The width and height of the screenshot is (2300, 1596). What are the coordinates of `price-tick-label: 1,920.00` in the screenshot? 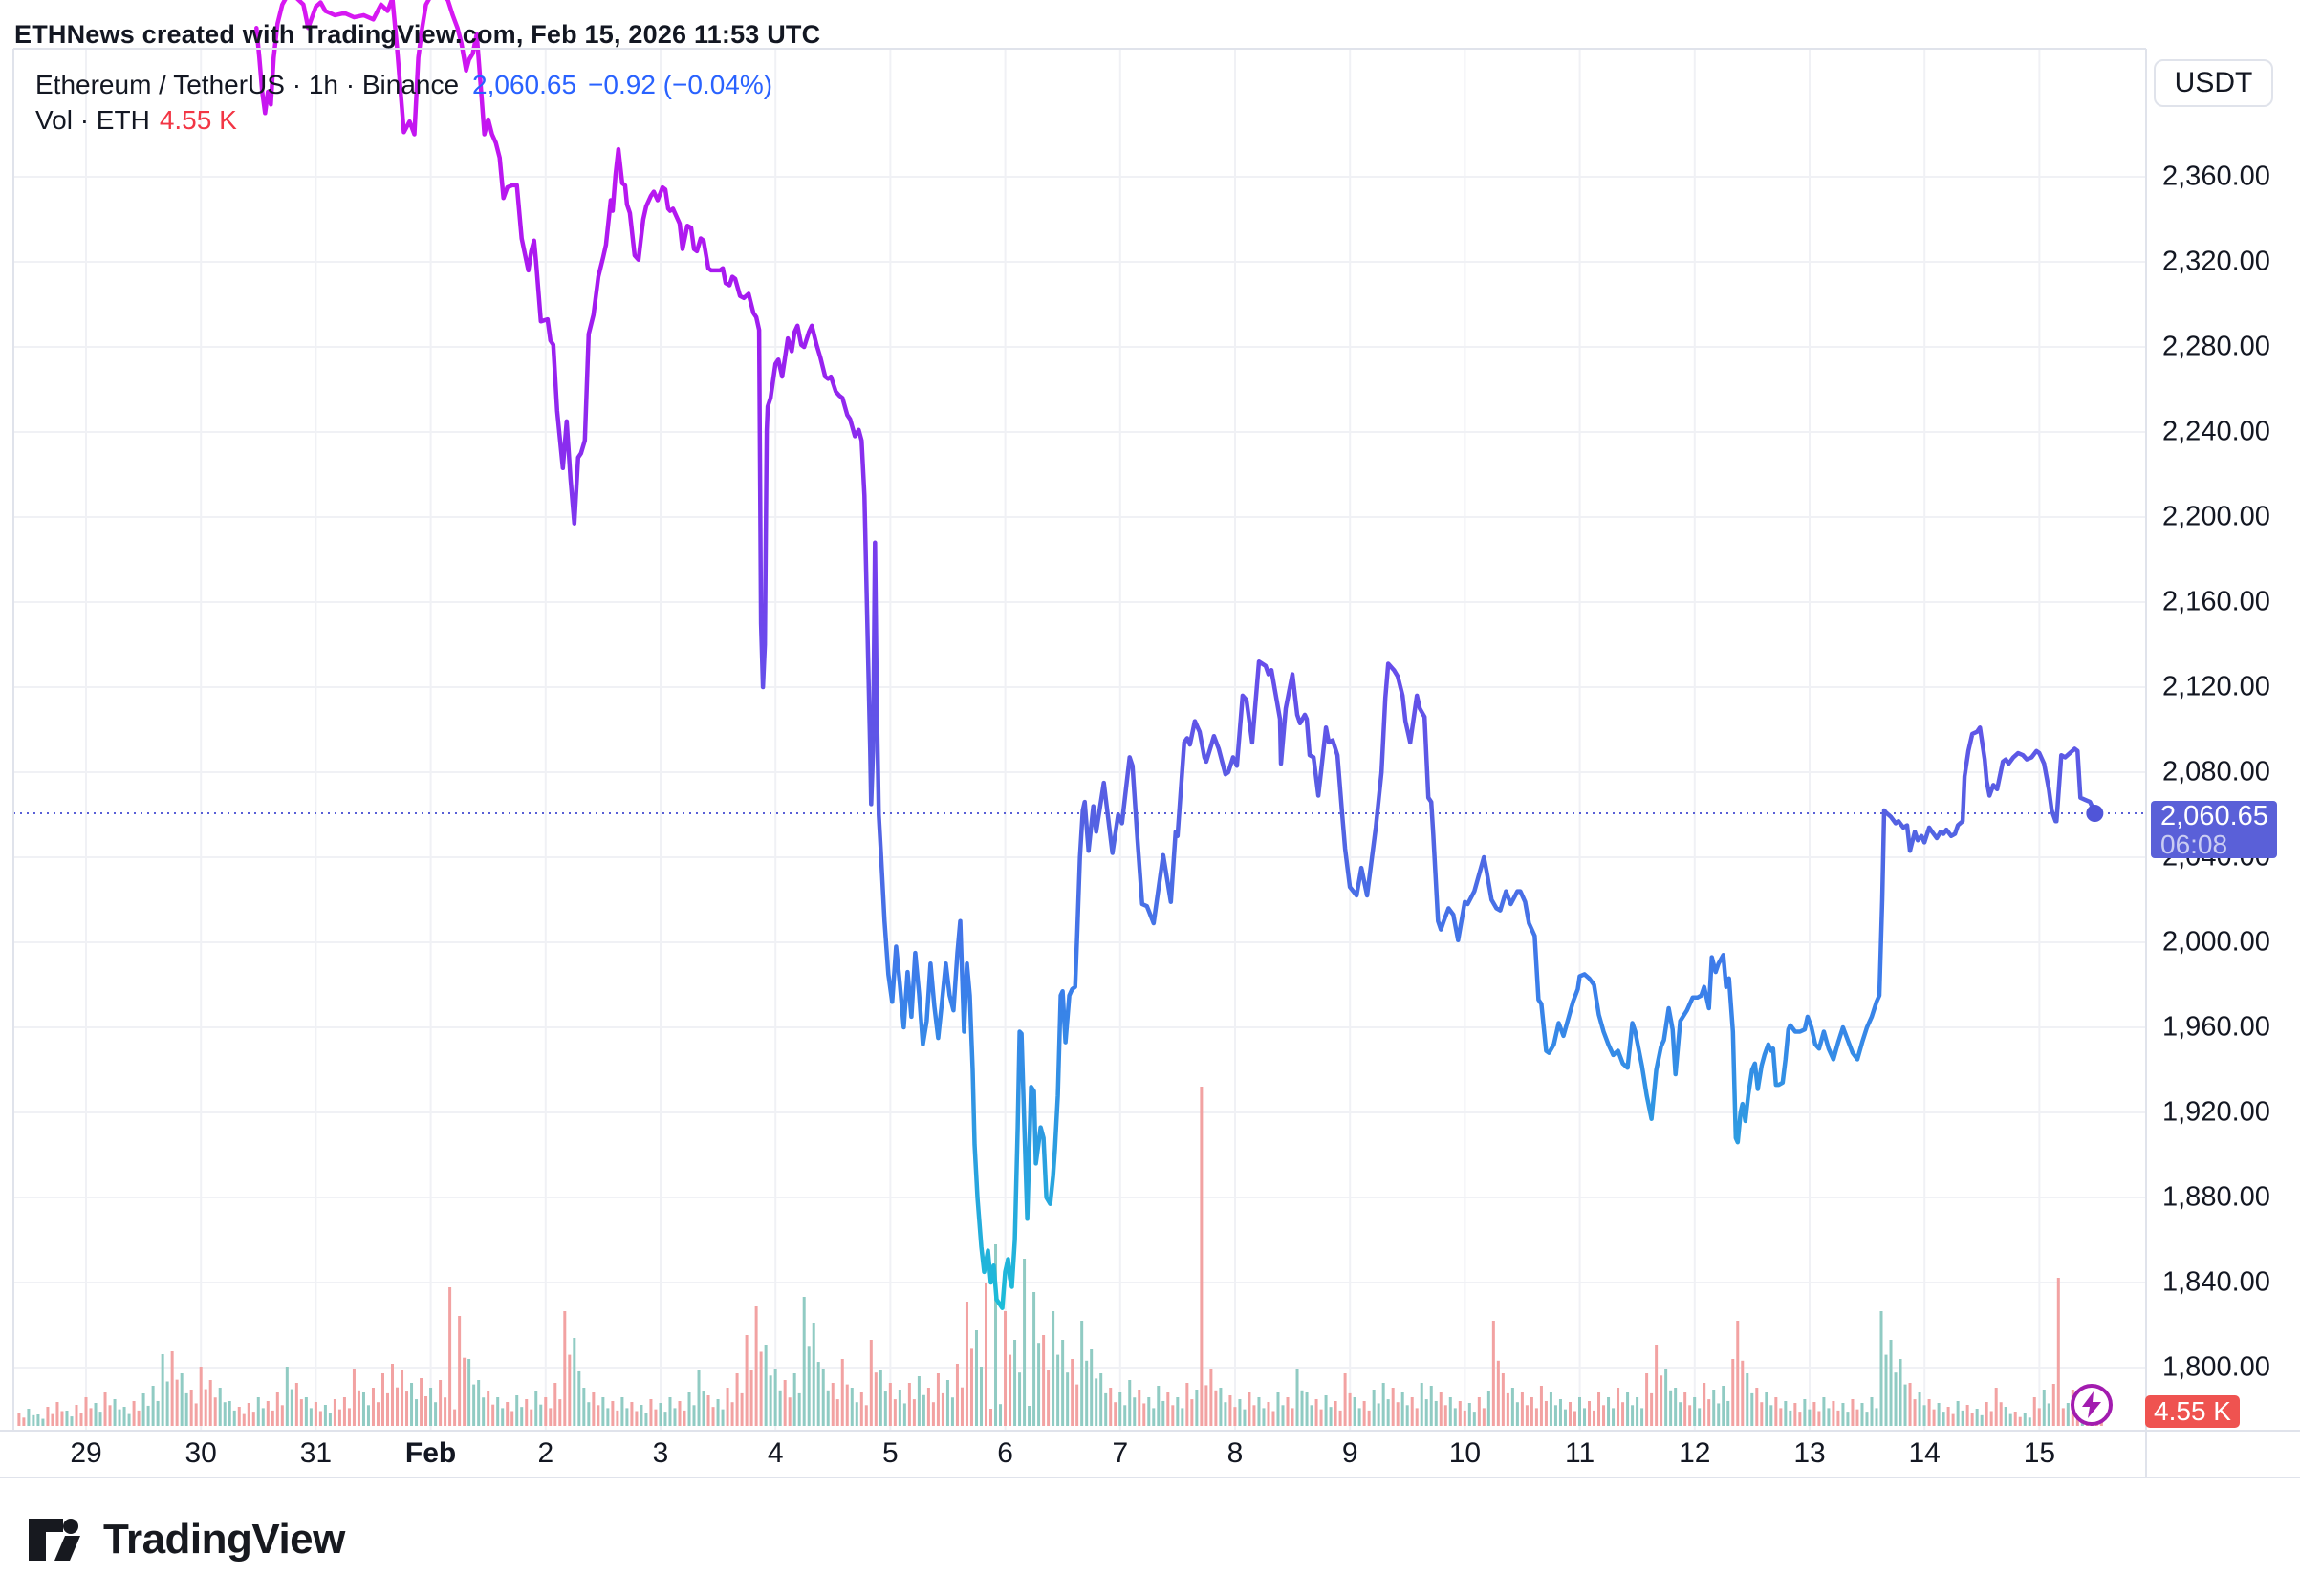 It's located at (2216, 1112).